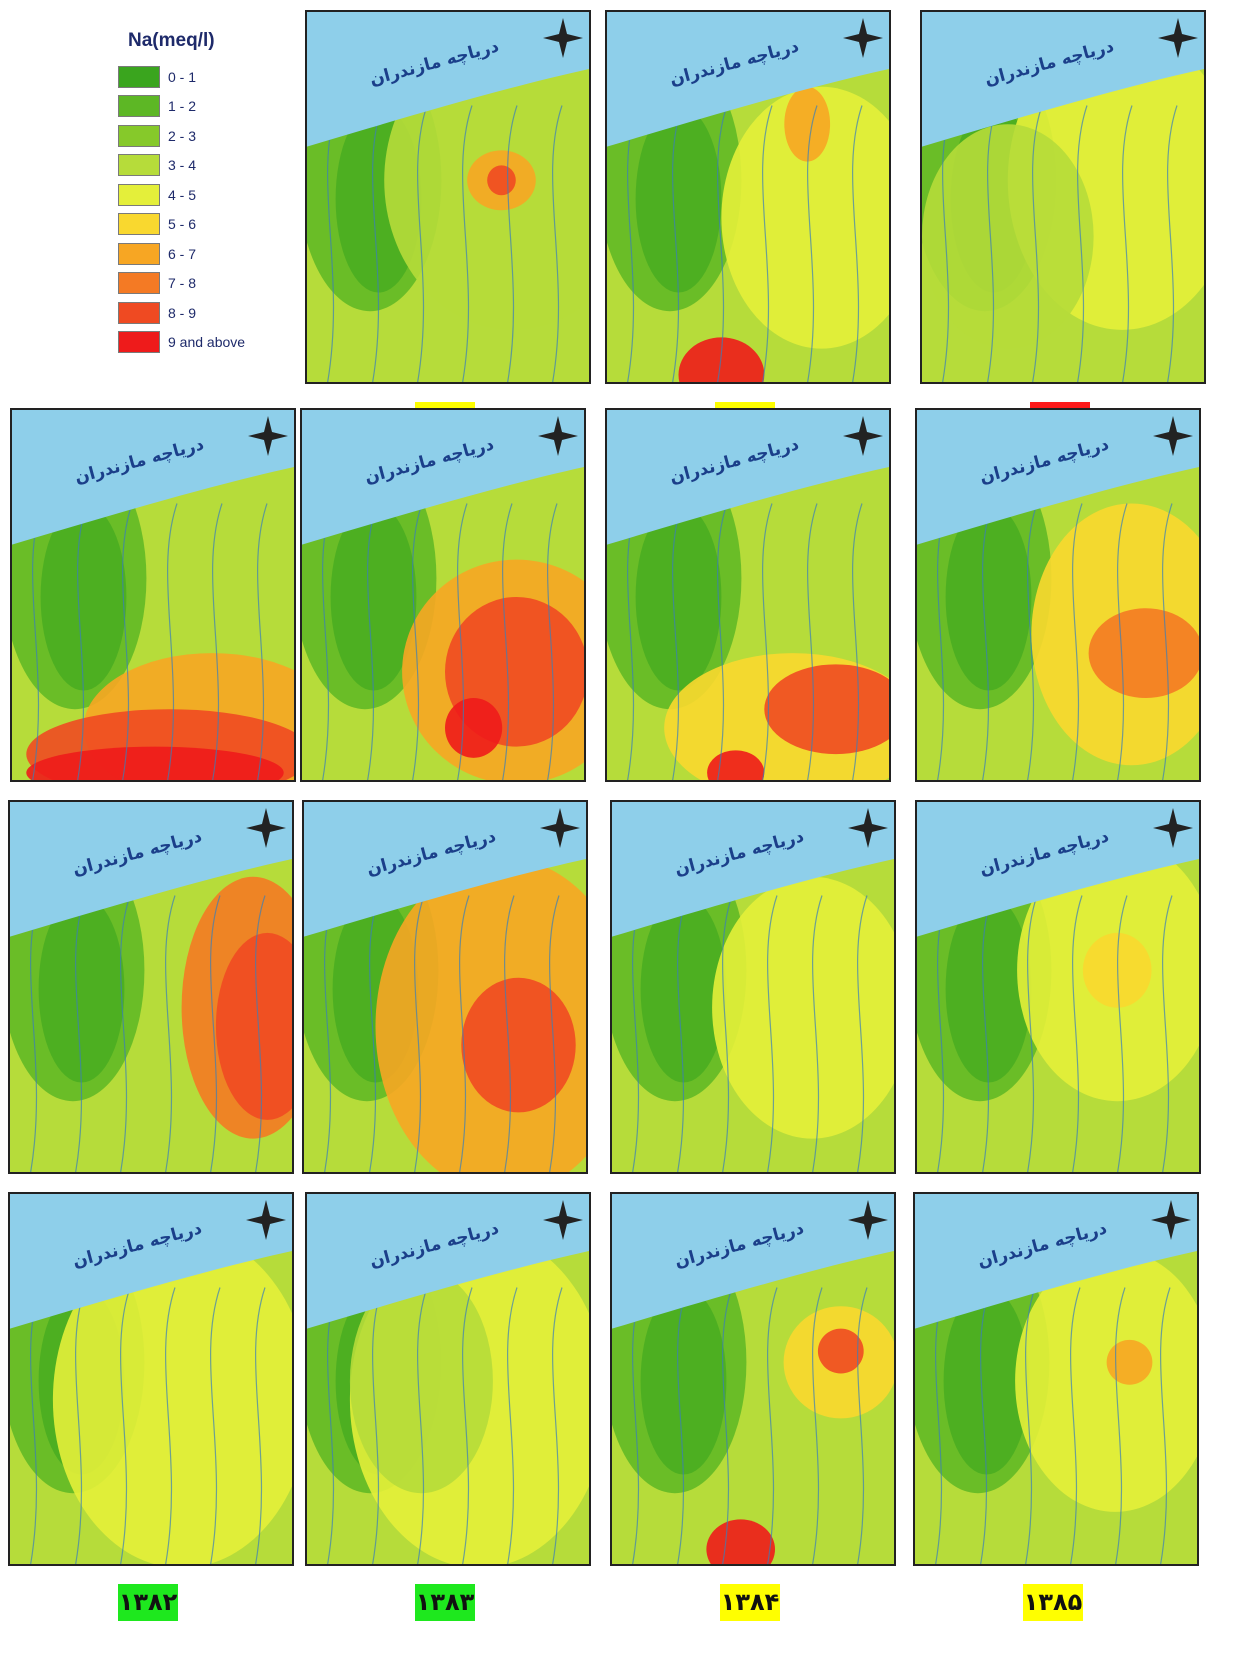 Image resolution: width=1241 pixels, height=1665 pixels. Describe the element at coordinates (182, 135) in the screenshot. I see `legend-label: 2 - 3` at that location.